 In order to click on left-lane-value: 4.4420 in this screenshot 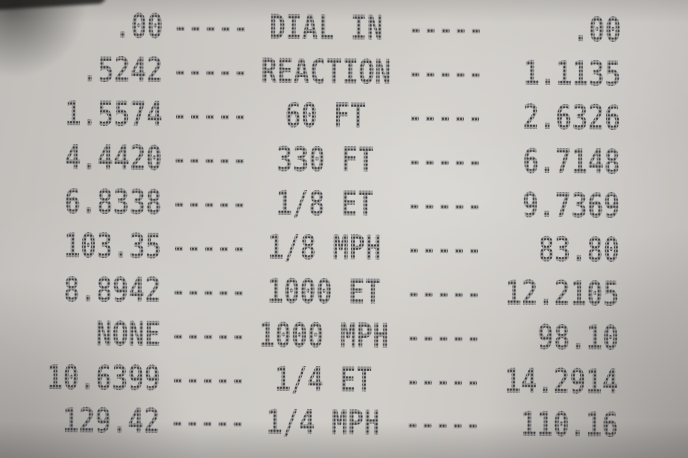, I will do `click(81, 159)`.